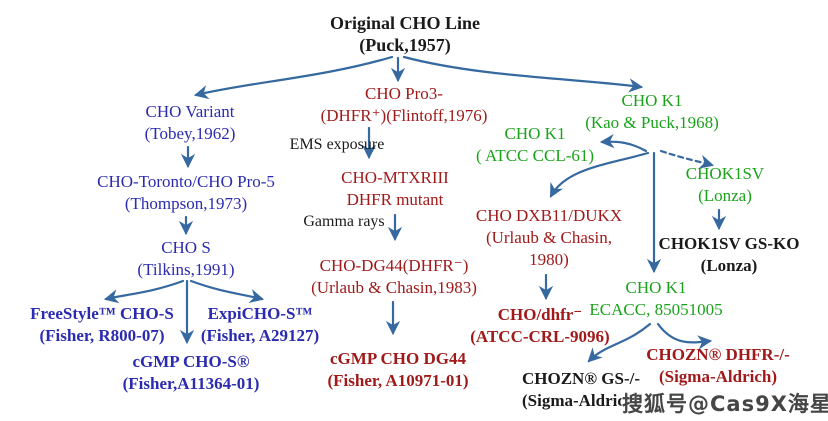 Image resolution: width=828 pixels, height=421 pixels. What do you see at coordinates (260, 325) in the screenshot?
I see `node-expicho-s: ExpiCHO-S™ (Fisher, A29127)` at bounding box center [260, 325].